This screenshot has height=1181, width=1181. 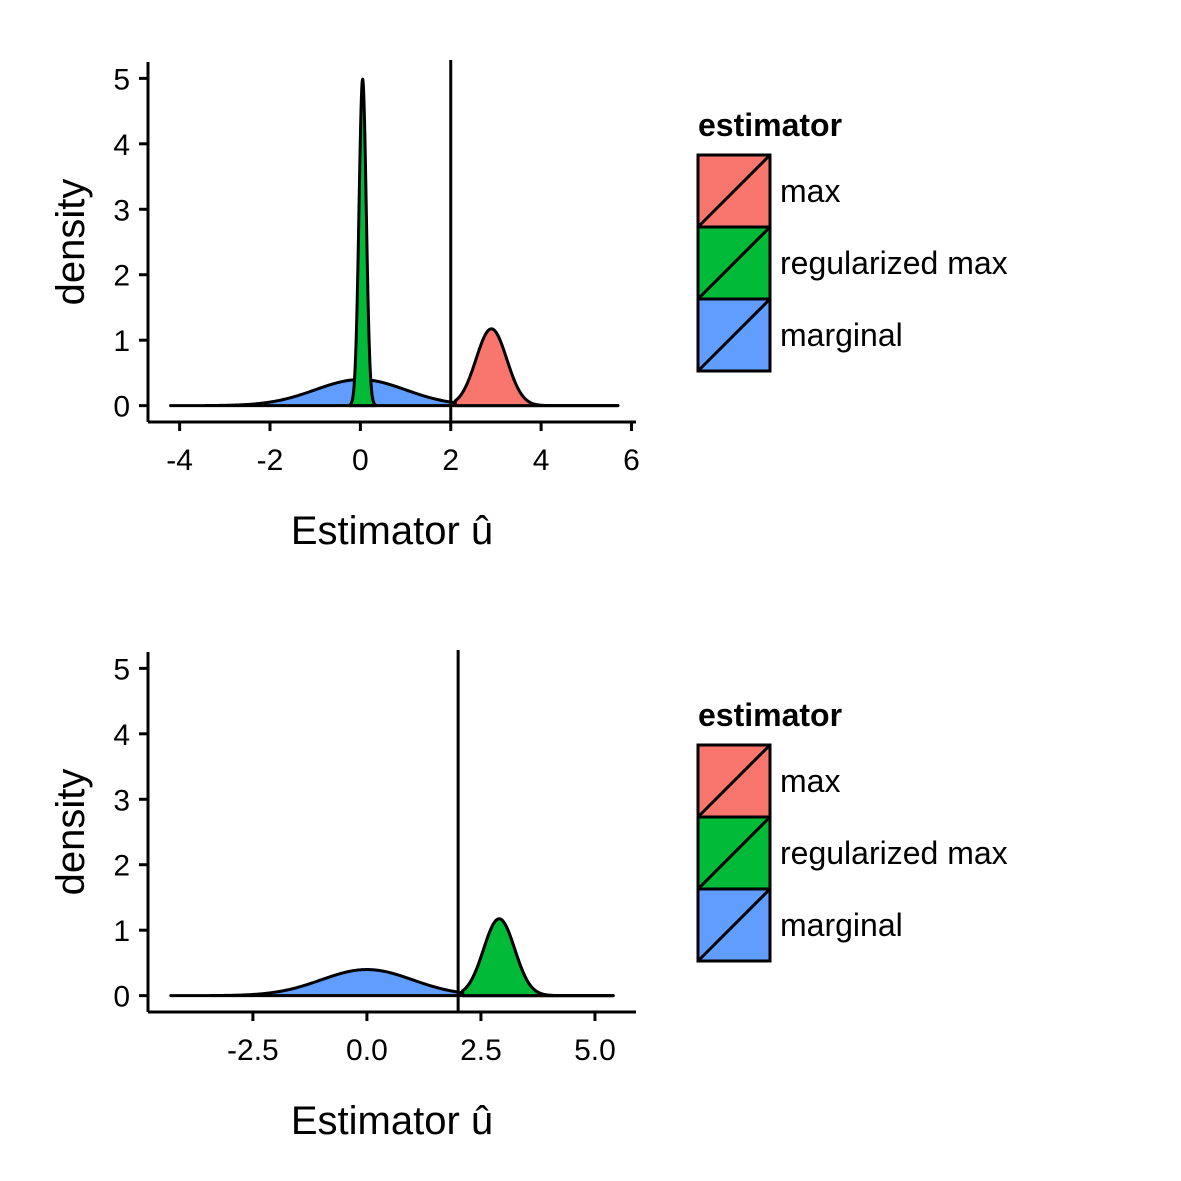 I want to click on x-tick-label: 2.5, so click(x=481, y=1050).